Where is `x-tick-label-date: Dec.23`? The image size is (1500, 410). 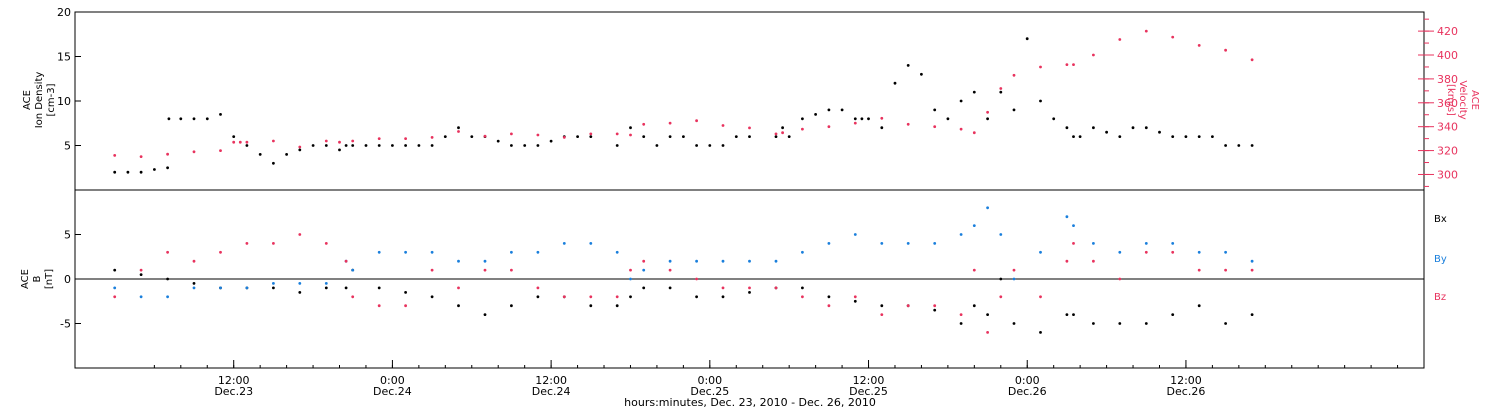 x-tick-label-date: Dec.23 is located at coordinates (233, 391).